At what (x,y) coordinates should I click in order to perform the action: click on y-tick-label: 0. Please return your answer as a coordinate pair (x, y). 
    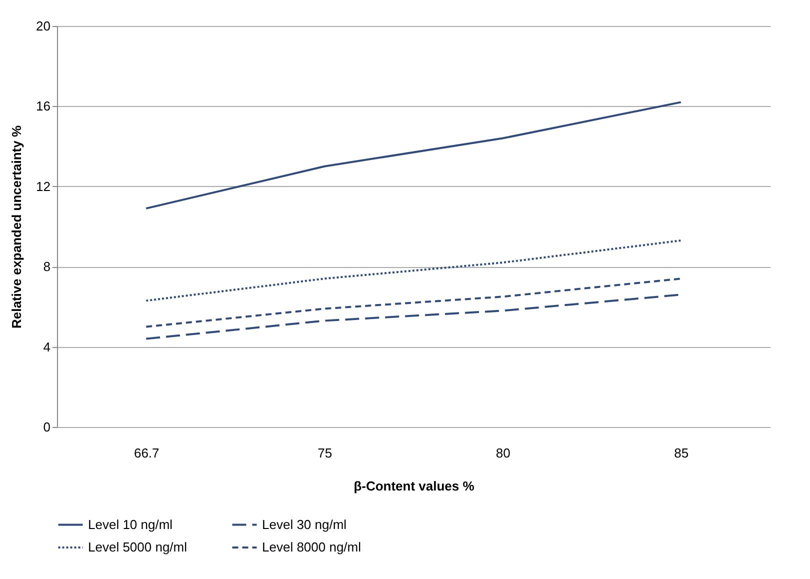
    Looking at the image, I should click on (46, 427).